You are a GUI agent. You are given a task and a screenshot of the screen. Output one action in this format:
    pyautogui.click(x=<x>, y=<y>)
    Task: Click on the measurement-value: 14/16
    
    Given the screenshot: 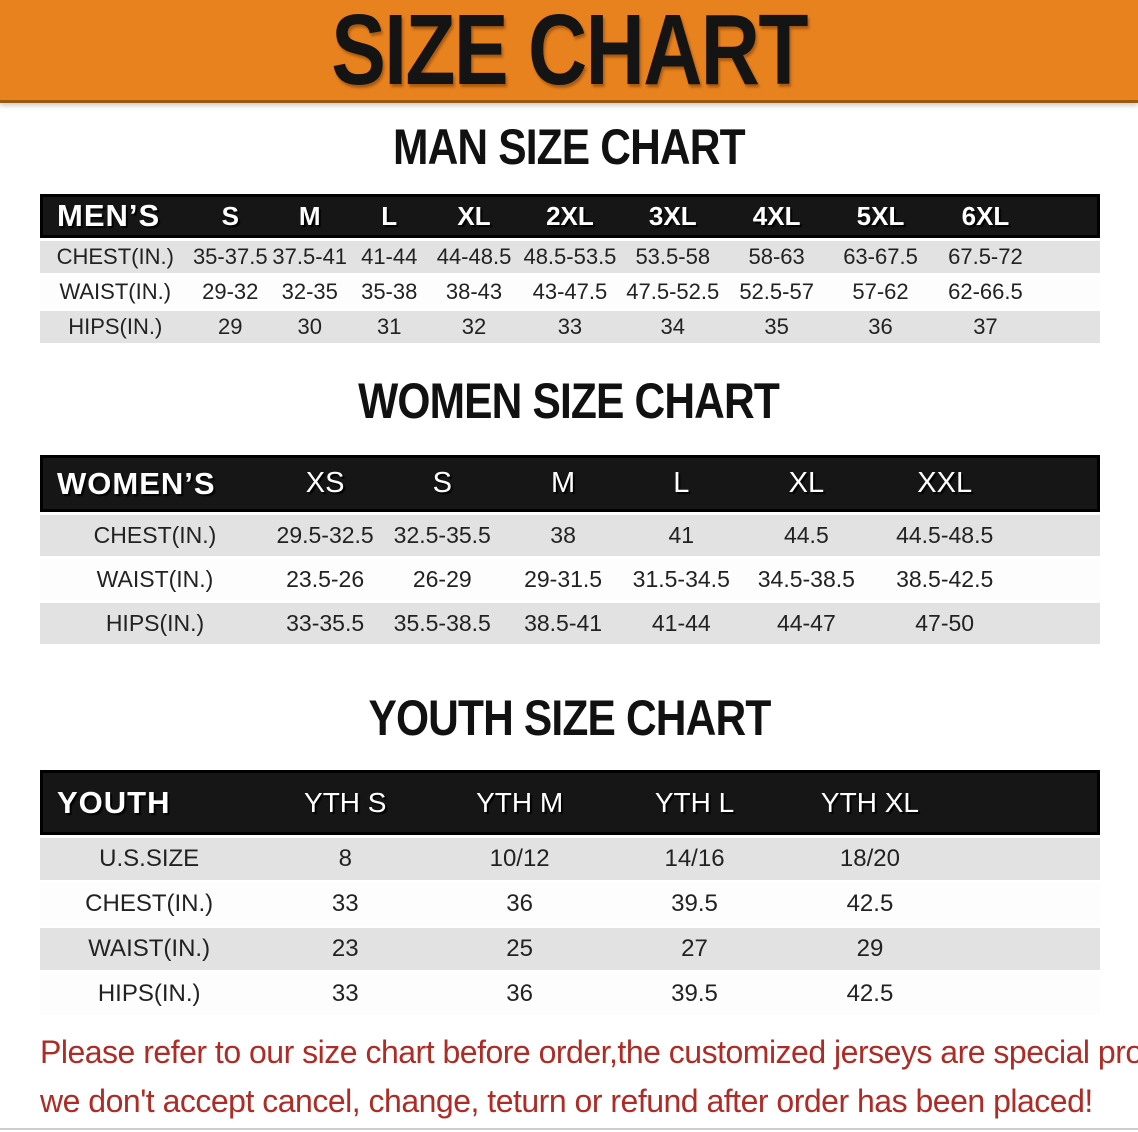 What is the action you would take?
    pyautogui.click(x=694, y=857)
    